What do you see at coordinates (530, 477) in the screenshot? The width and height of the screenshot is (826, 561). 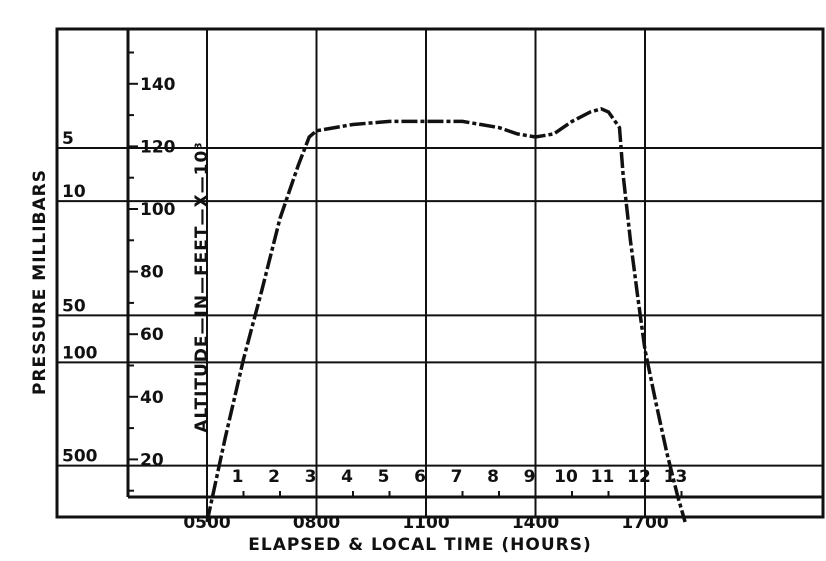 I see `elapsed-hour-label: 9` at bounding box center [530, 477].